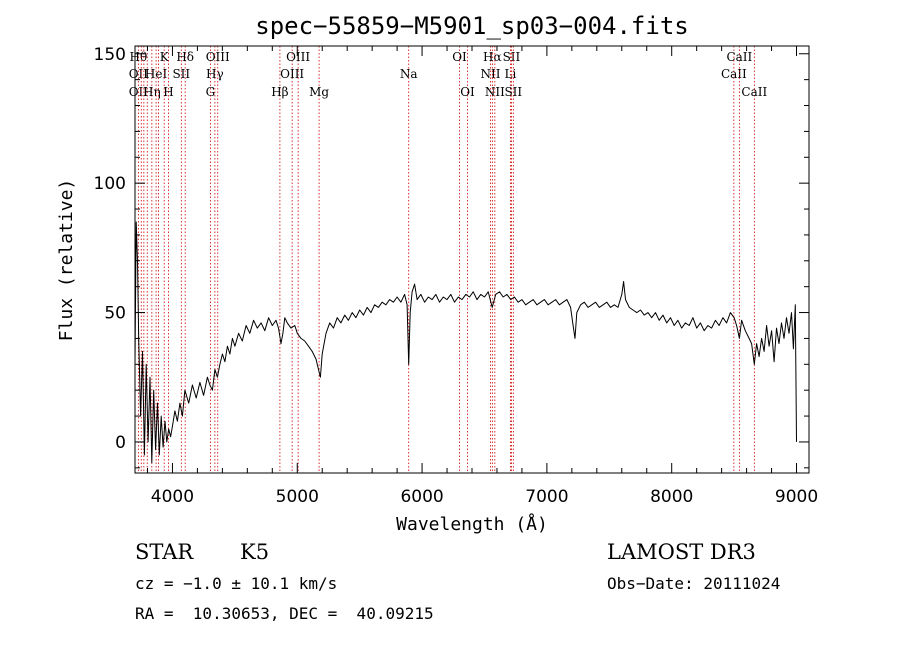  Describe the element at coordinates (409, 74) in the screenshot. I see `line-label: Na` at that location.